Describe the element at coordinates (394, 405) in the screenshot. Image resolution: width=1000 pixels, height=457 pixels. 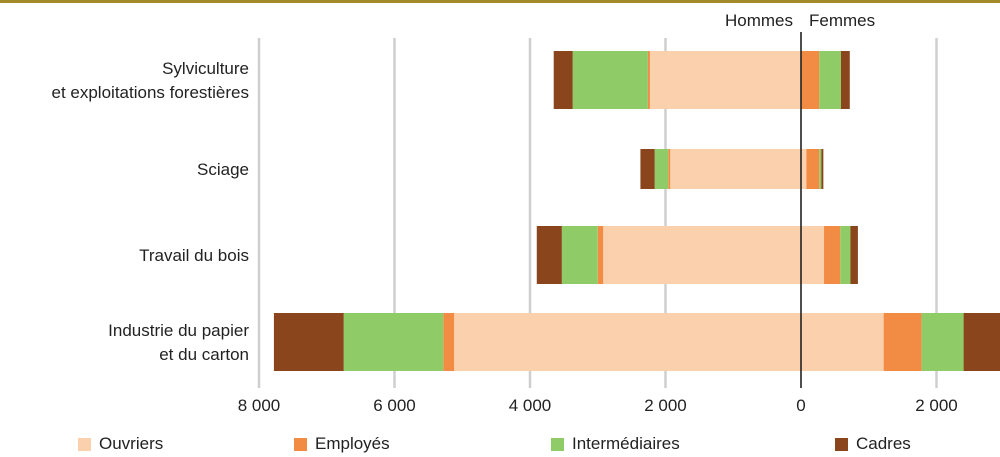
I see `x-tick-label: 6 000` at that location.